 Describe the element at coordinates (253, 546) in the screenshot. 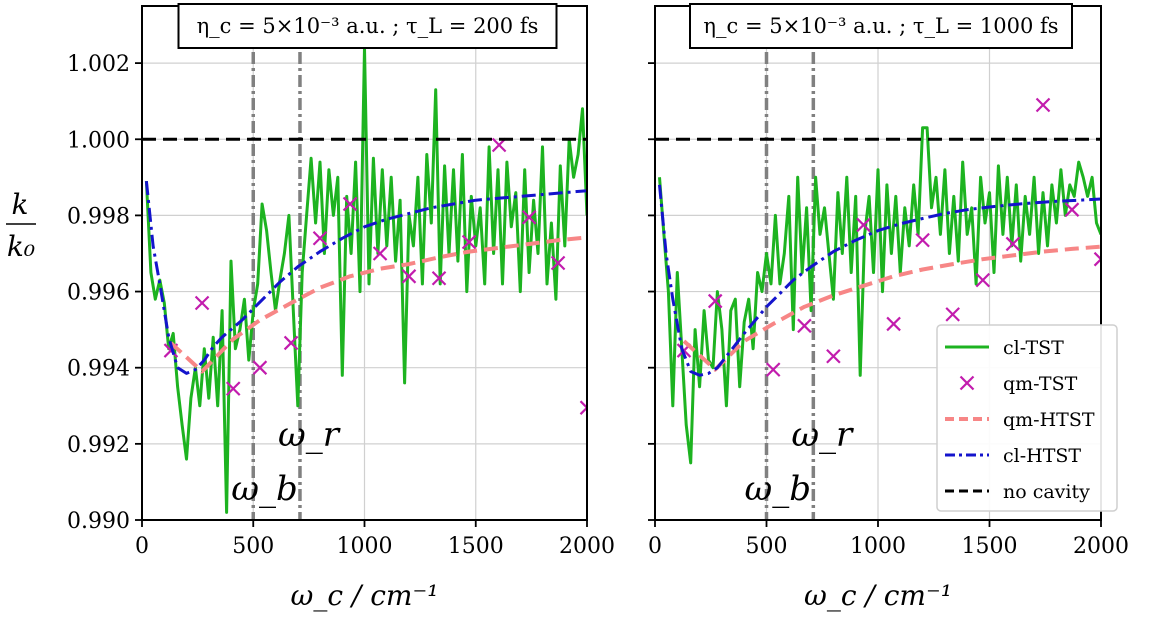

I see `x-tick-label: 500` at that location.